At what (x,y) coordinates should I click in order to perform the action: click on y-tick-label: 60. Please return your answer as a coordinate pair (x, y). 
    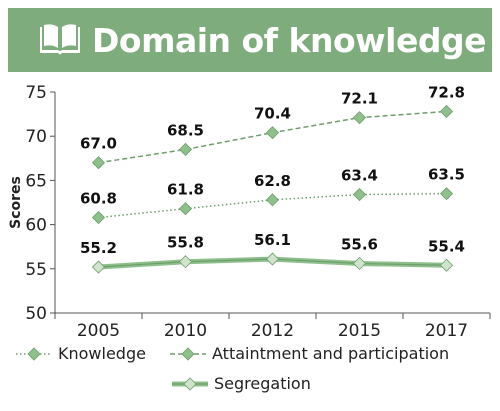
    Looking at the image, I should click on (36, 226).